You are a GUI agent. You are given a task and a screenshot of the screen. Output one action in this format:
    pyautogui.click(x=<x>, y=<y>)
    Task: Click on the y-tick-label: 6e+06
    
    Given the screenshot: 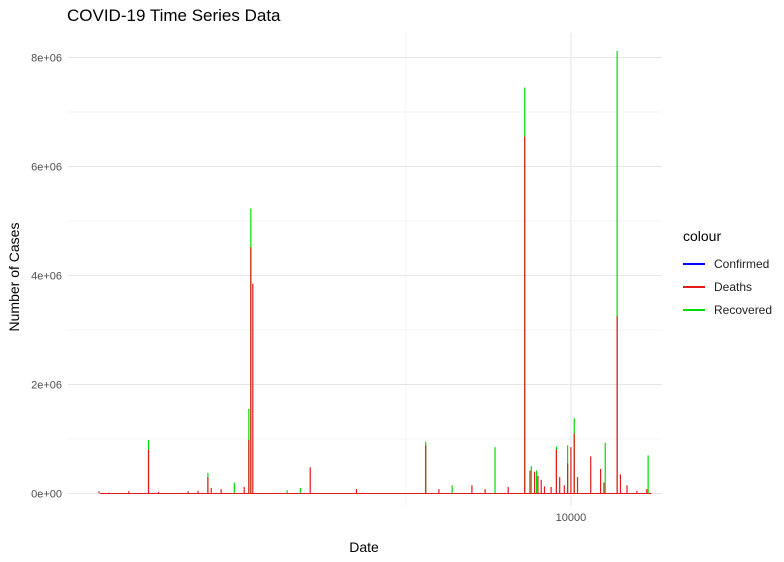 What is the action you would take?
    pyautogui.click(x=46, y=168)
    